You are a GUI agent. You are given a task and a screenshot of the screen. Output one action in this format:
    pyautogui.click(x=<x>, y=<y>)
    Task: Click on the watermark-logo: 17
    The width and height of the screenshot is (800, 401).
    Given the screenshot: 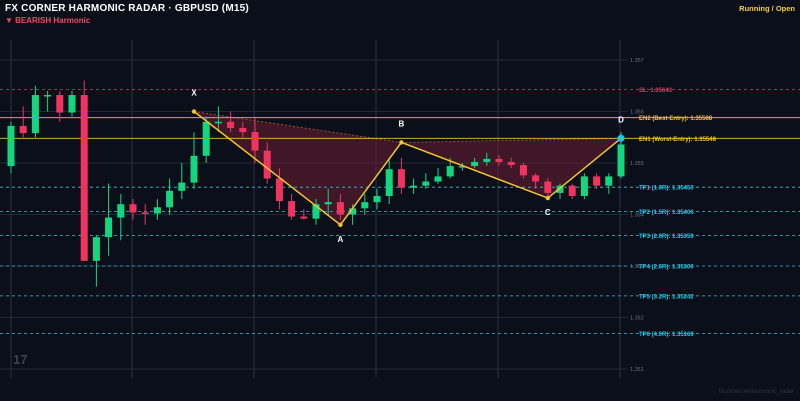 What is the action you would take?
    pyautogui.click(x=20, y=359)
    